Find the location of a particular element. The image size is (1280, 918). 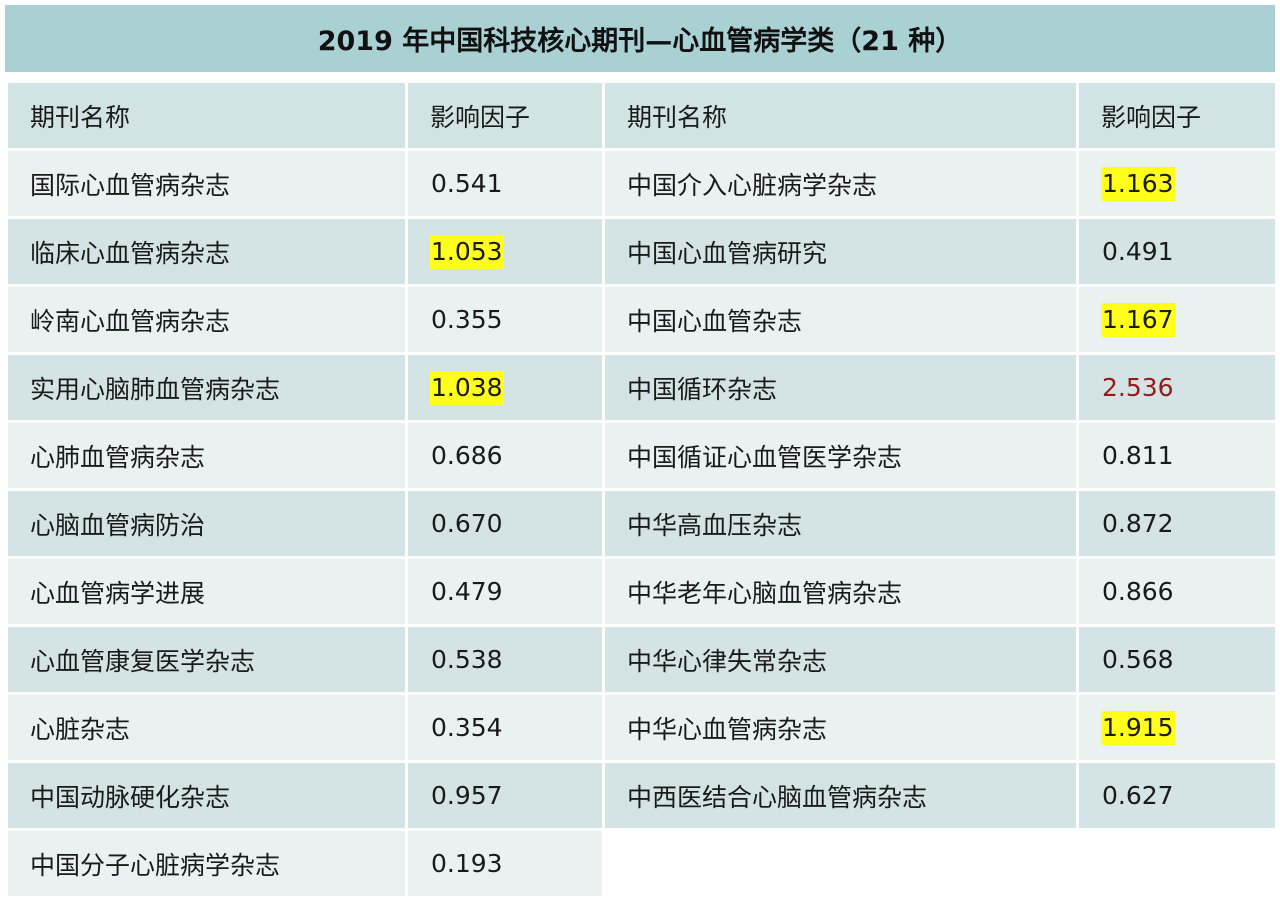

journal-name-left: 心脑血管病防治 is located at coordinates (206, 523).